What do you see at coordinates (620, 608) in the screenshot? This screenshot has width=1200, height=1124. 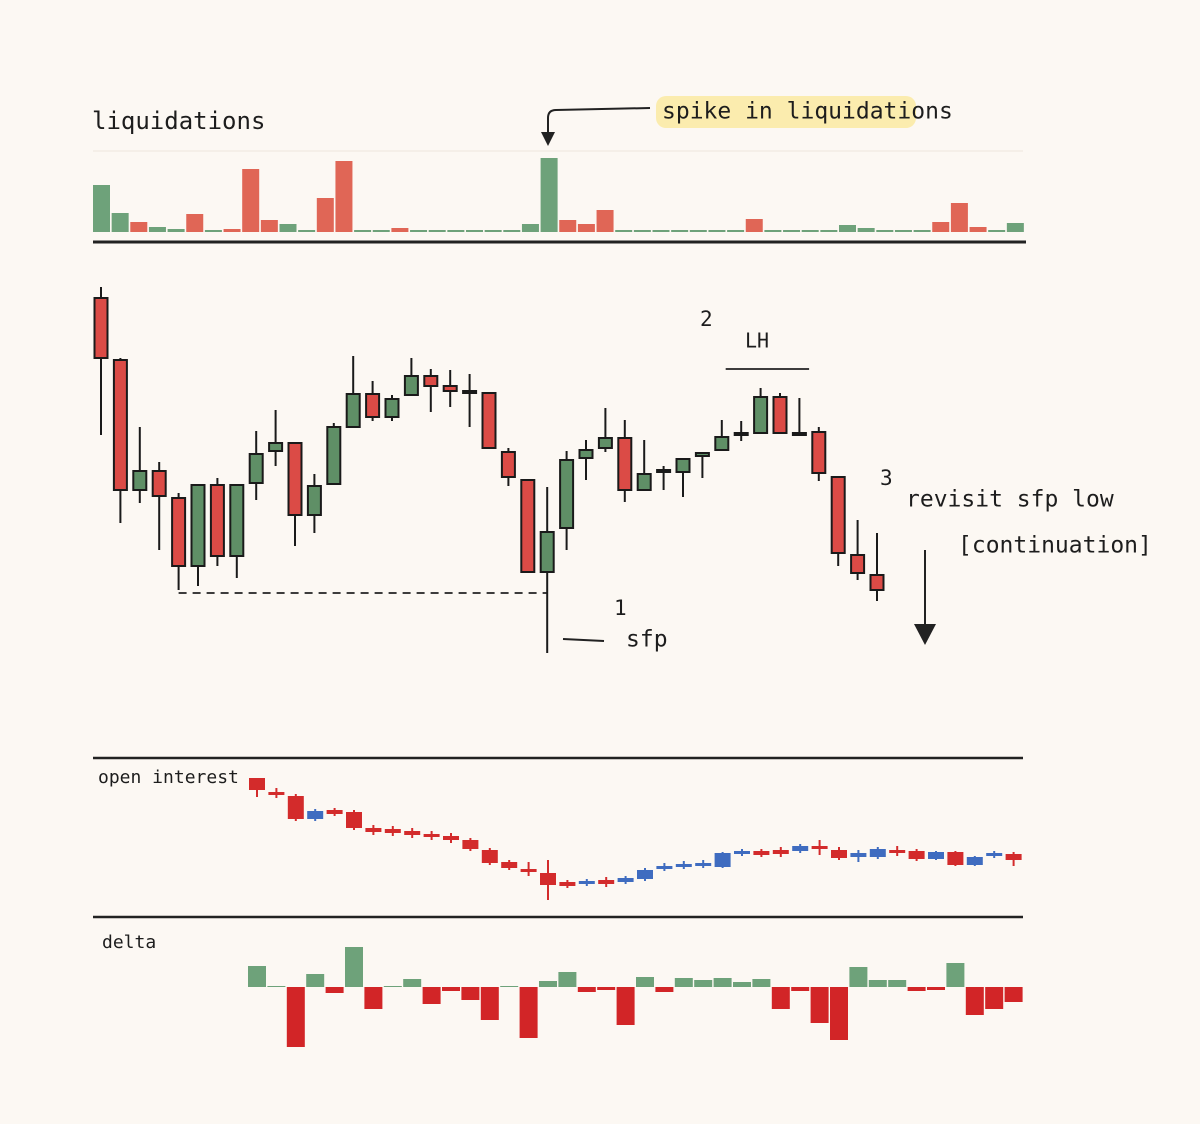 I see `annotation: 1` at bounding box center [620, 608].